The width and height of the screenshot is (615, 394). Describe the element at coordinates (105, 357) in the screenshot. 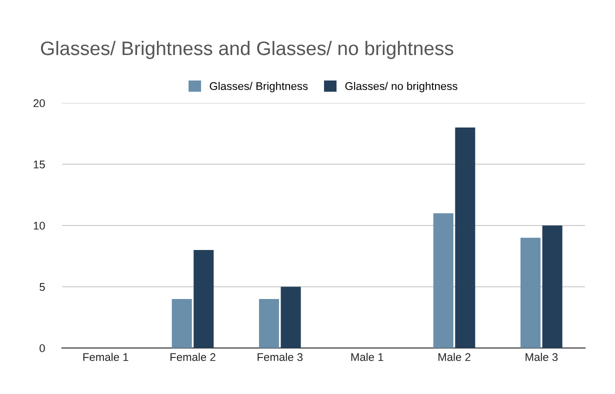

I see `x-tick-label: Female 1` at that location.